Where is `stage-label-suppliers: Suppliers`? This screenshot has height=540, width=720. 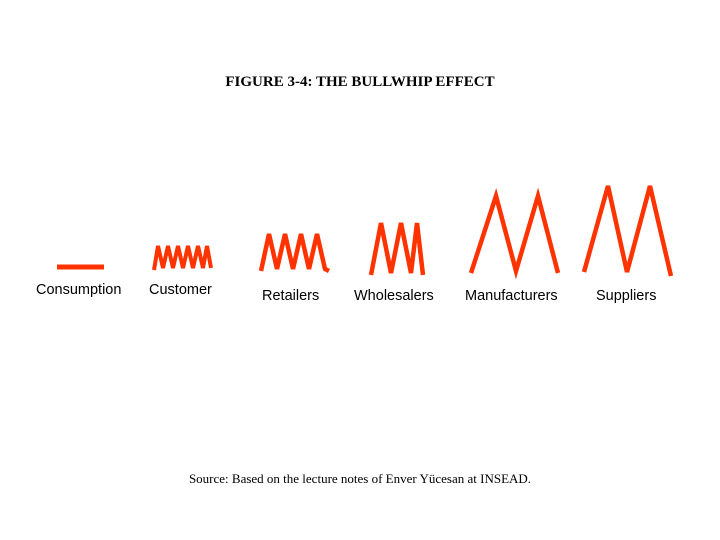
stage-label-suppliers: Suppliers is located at coordinates (626, 296).